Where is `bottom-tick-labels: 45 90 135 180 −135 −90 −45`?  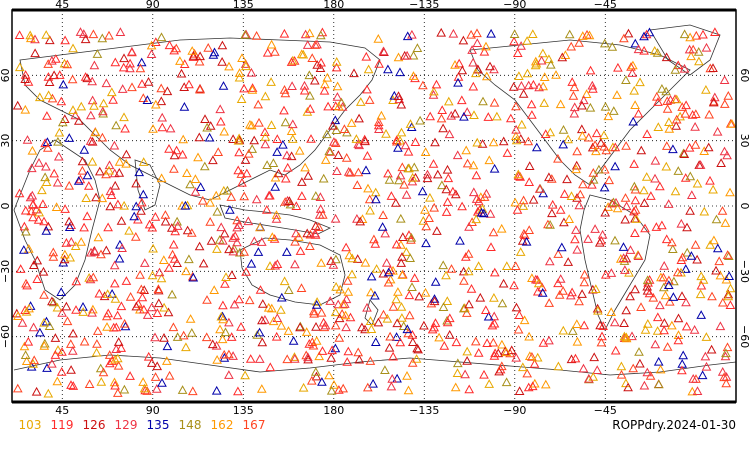 bottom-tick-labels: 45 90 135 180 −135 −90 −45 is located at coordinates (336, 410).